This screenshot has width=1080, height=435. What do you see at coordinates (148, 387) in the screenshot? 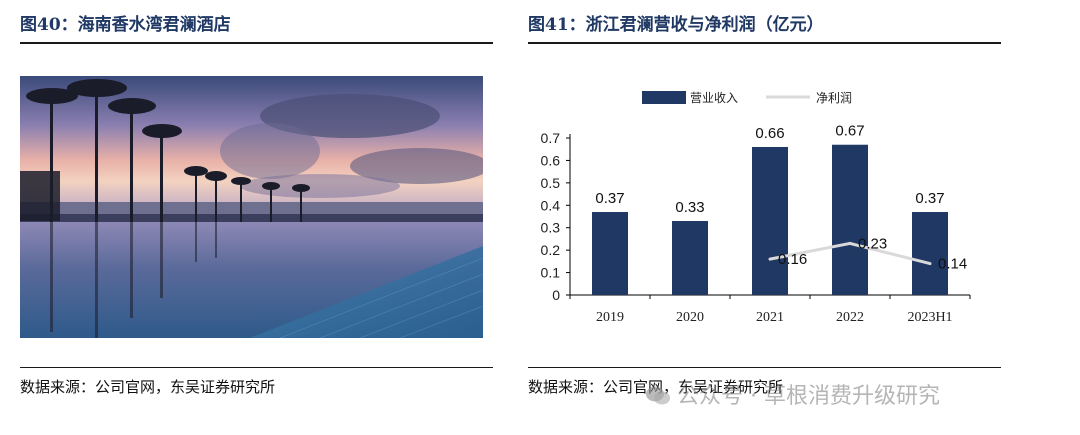
I see `left-figure-source: 数据来源：公司官网，东吴证券研究所` at bounding box center [148, 387].